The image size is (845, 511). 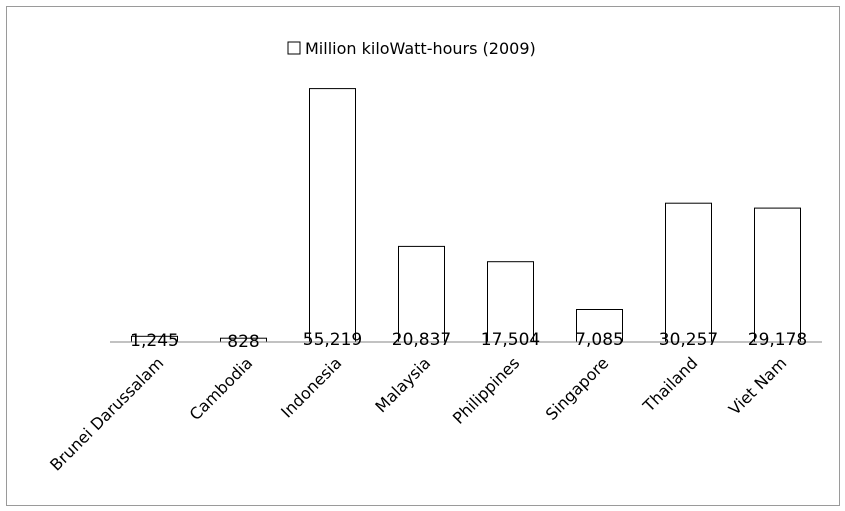 What do you see at coordinates (486, 390) in the screenshot?
I see `category-label: Philippines` at bounding box center [486, 390].